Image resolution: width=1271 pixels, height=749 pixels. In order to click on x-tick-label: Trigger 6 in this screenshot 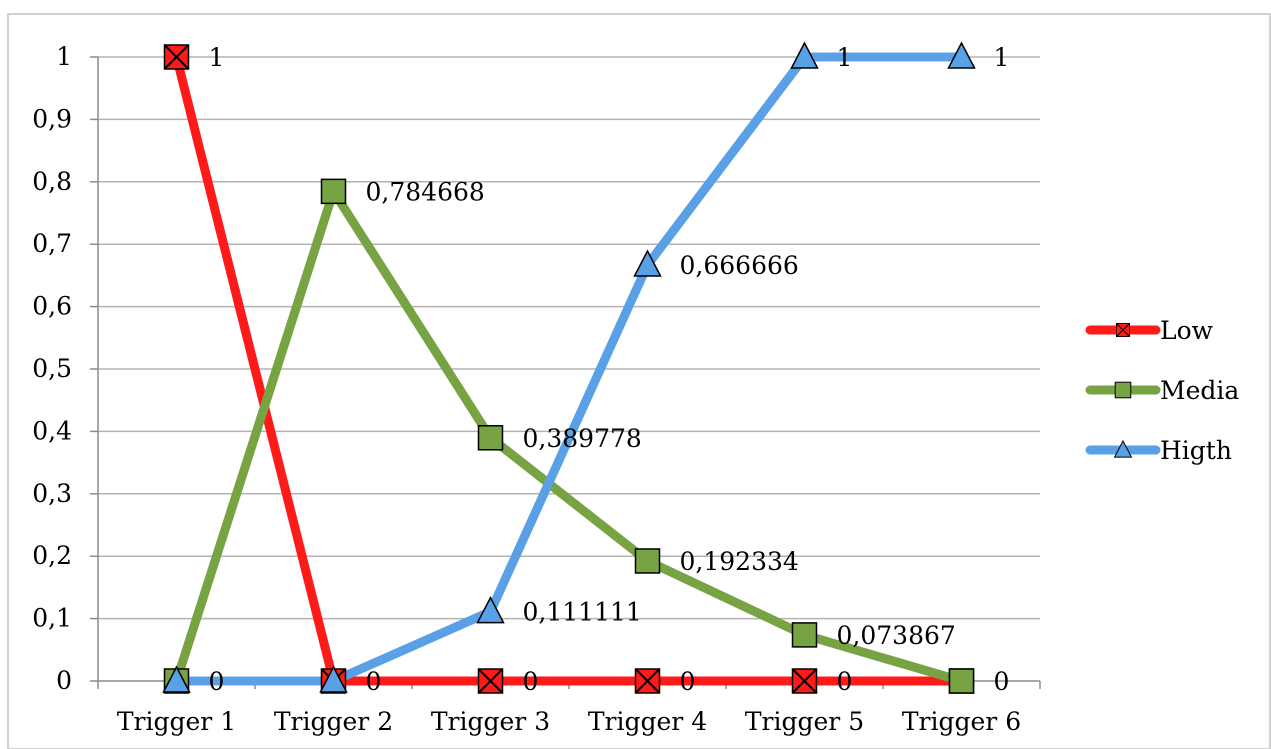, I will do `click(961, 721)`.